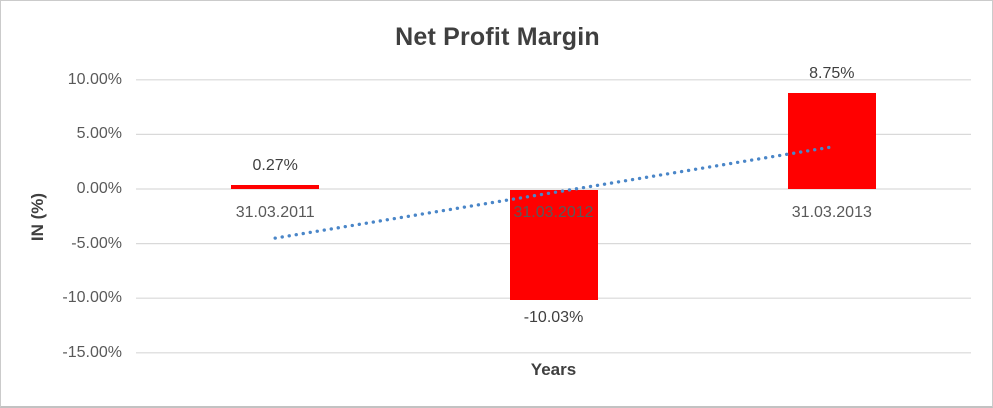 This screenshot has width=993, height=408. What do you see at coordinates (275, 187) in the screenshot?
I see `bar-31.03.2011` at bounding box center [275, 187].